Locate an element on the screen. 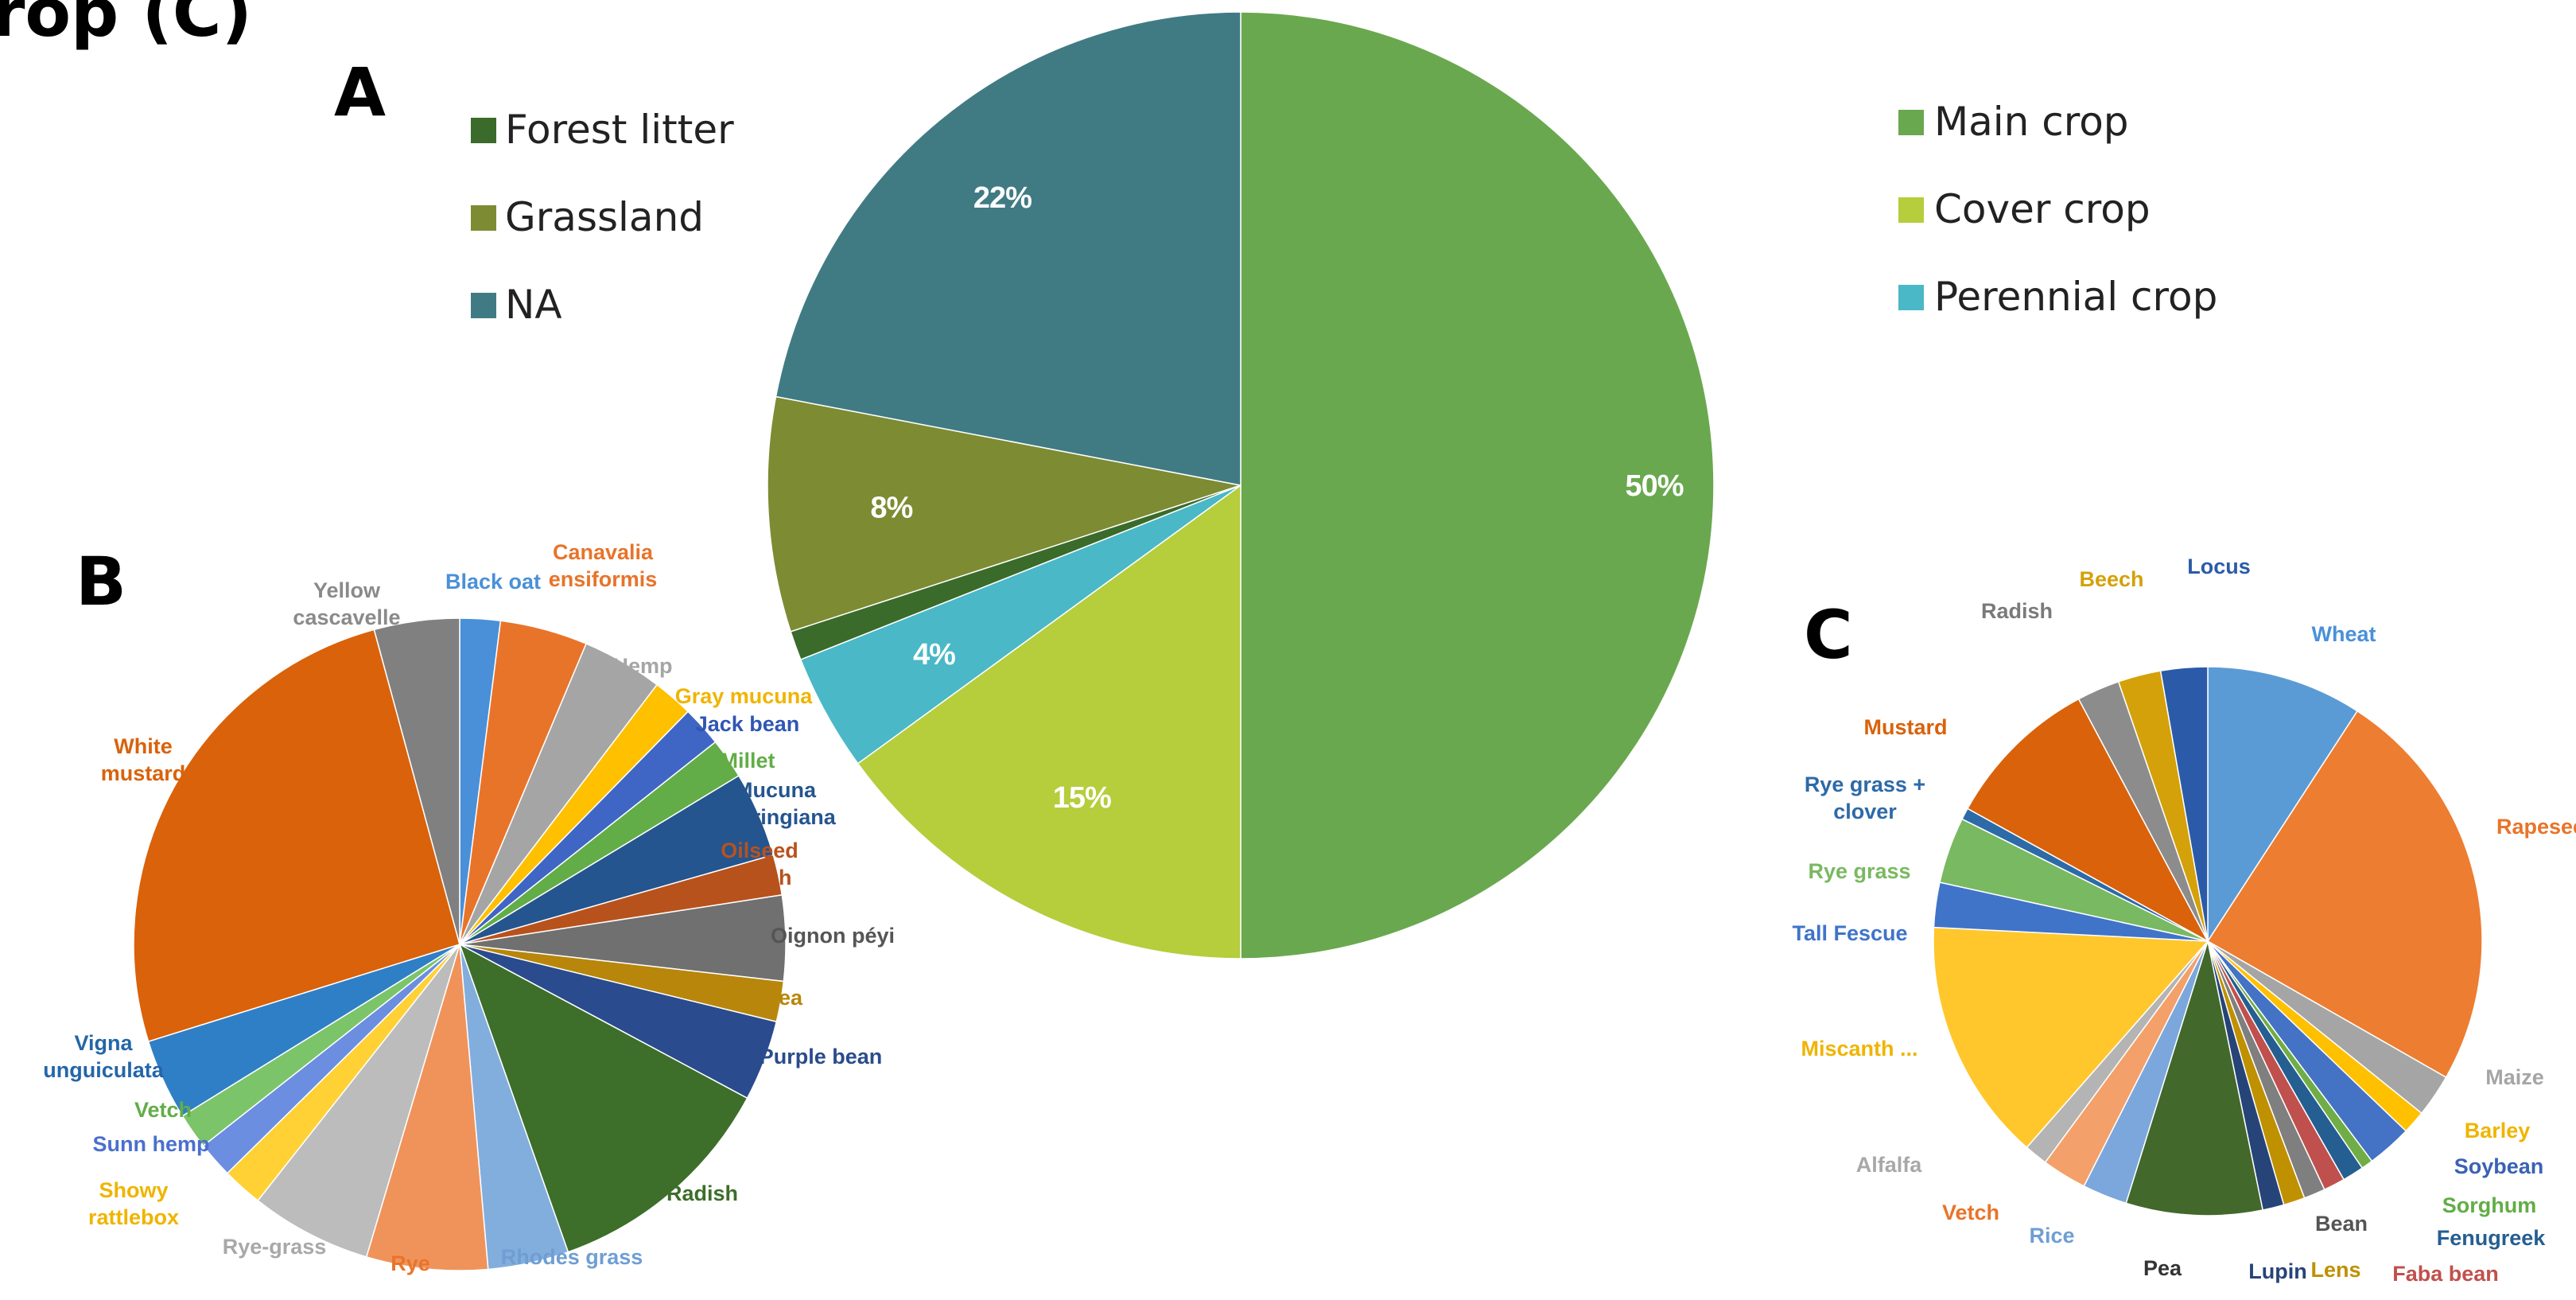 Image resolution: width=2576 pixels, height=1300 pixels. legend-label-cover-crop: Cover crop is located at coordinates (2042, 209).